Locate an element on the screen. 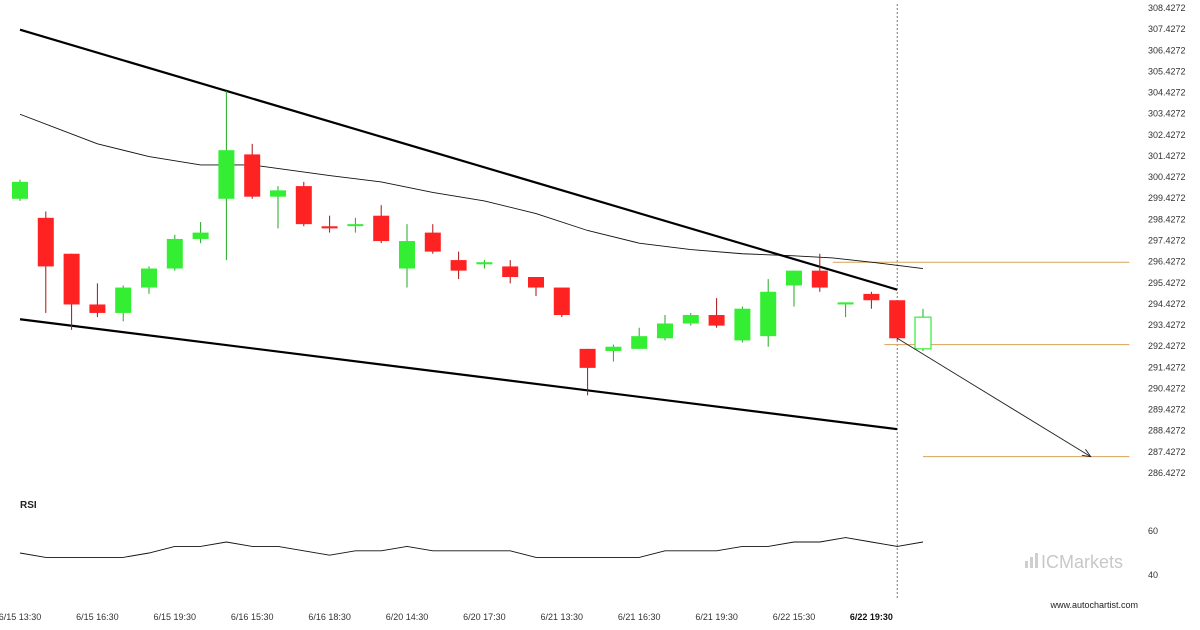 Image resolution: width=1200 pixels, height=630 pixels. y-tick-label: 290.4272 is located at coordinates (1167, 388).